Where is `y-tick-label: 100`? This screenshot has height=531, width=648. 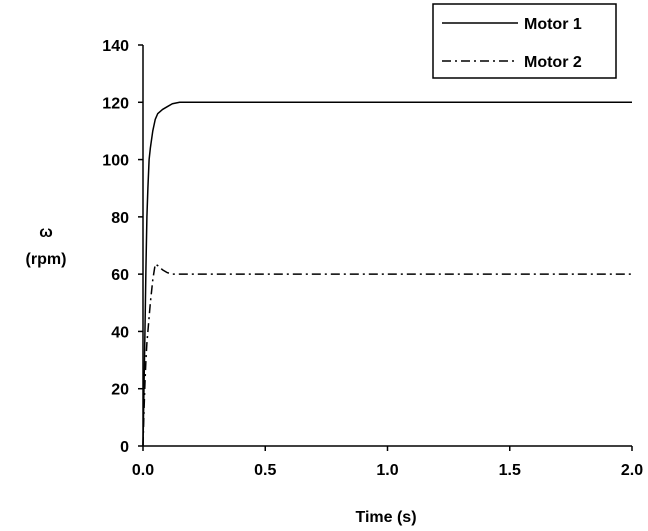
y-tick-label: 100 is located at coordinates (115, 161).